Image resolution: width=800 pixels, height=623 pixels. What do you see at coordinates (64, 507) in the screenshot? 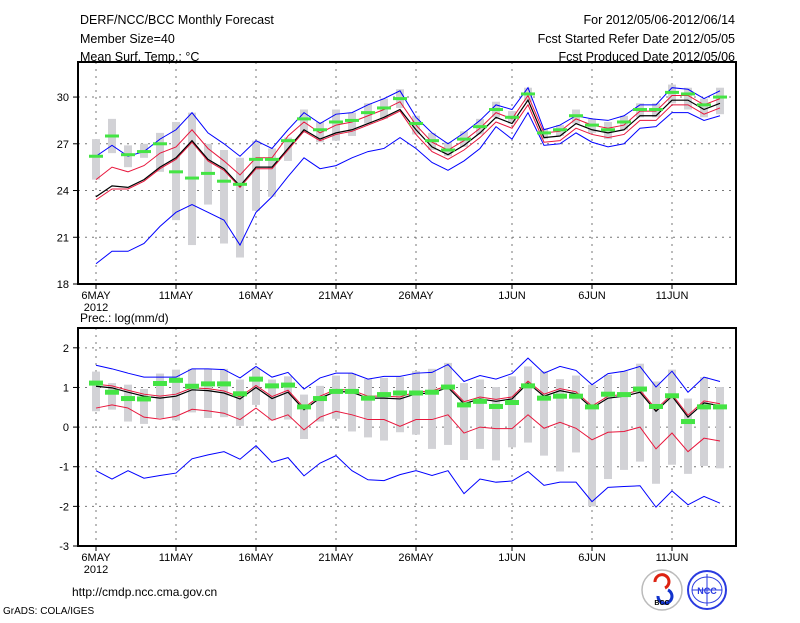
I see `y-tick-label: -2` at bounding box center [64, 507].